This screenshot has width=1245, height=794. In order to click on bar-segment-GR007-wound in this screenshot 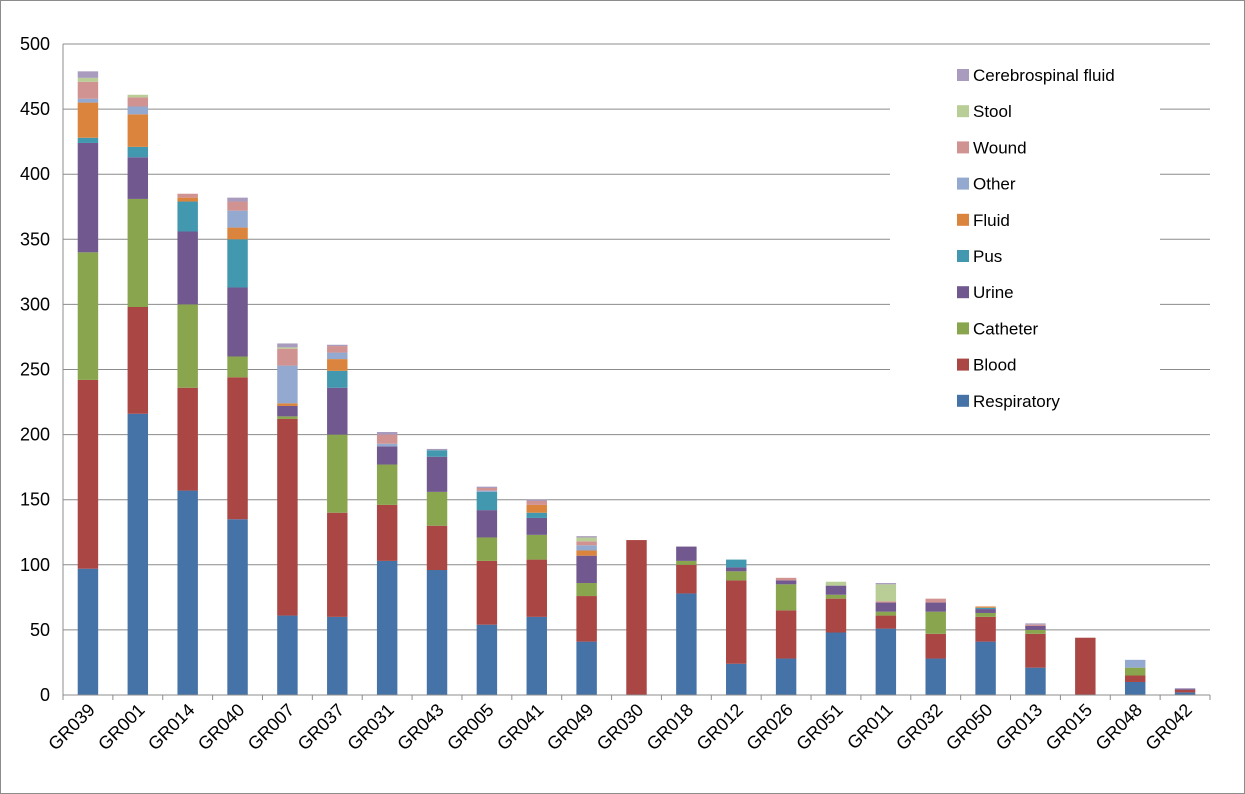, I will do `click(287, 357)`.